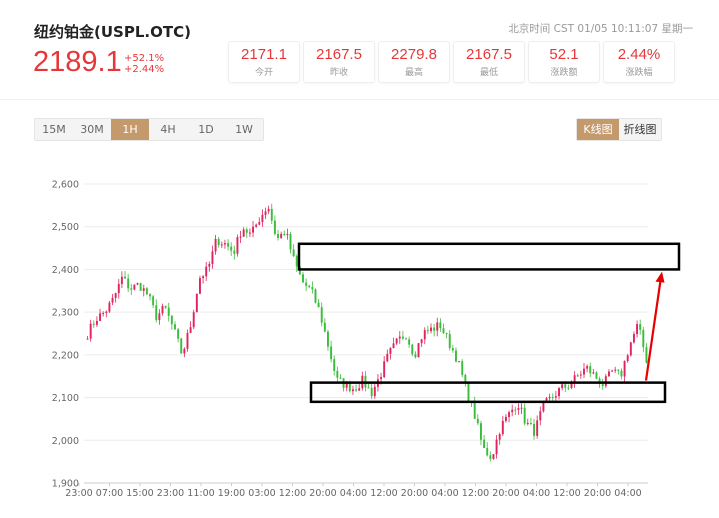  Describe the element at coordinates (244, 129) in the screenshot. I see `timeframe-1w: 1W` at that location.